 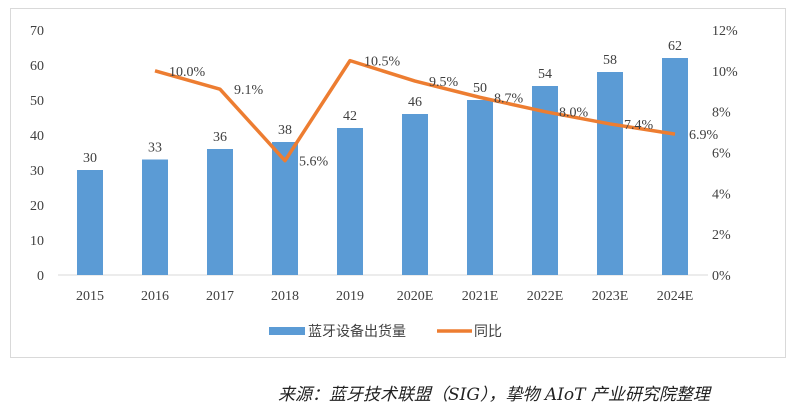 What do you see at coordinates (721, 154) in the screenshot?
I see `y-right-tick-label: 6%` at bounding box center [721, 154].